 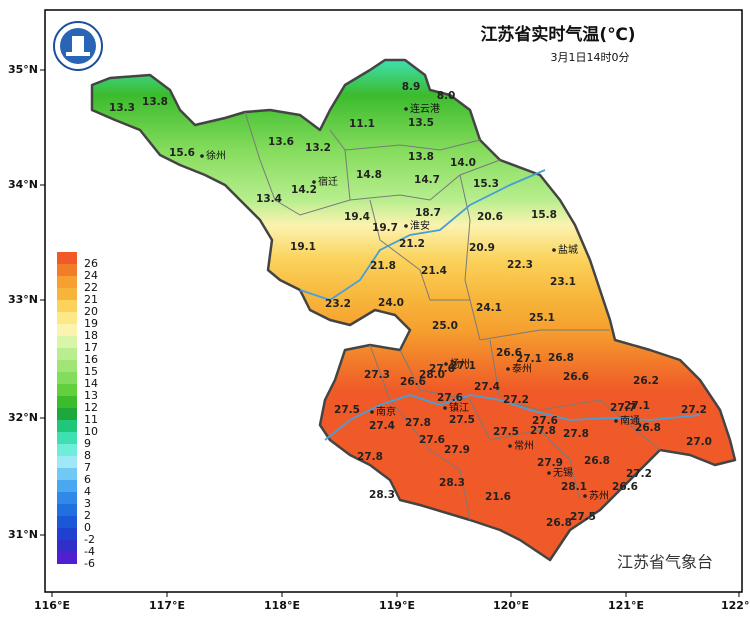 I want to click on city-name: 徐州, so click(x=216, y=155).